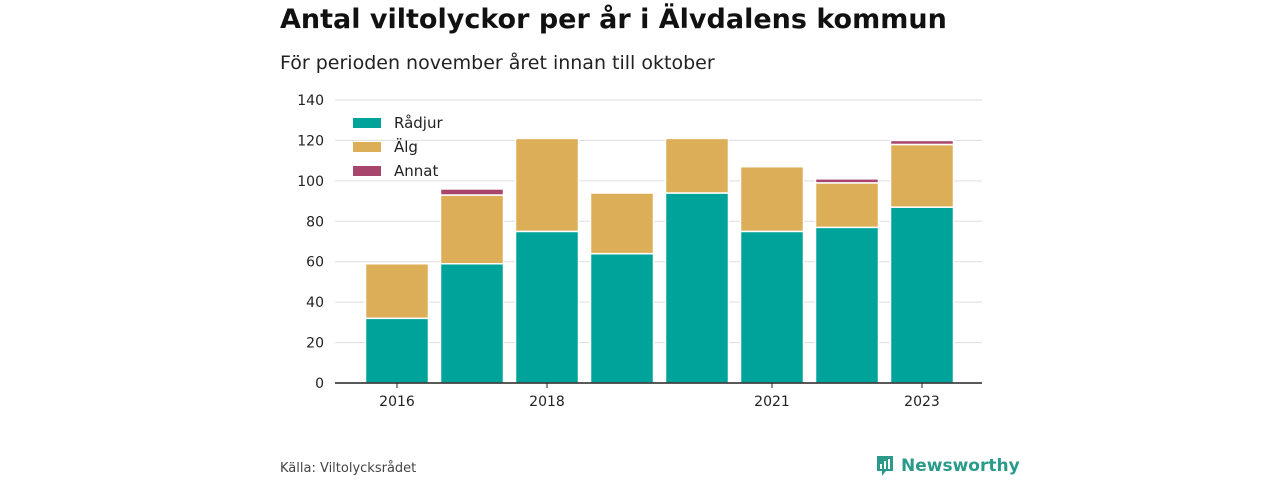 The width and height of the screenshot is (1280, 480). Describe the element at coordinates (416, 171) in the screenshot. I see `legend-label: Annat` at that location.